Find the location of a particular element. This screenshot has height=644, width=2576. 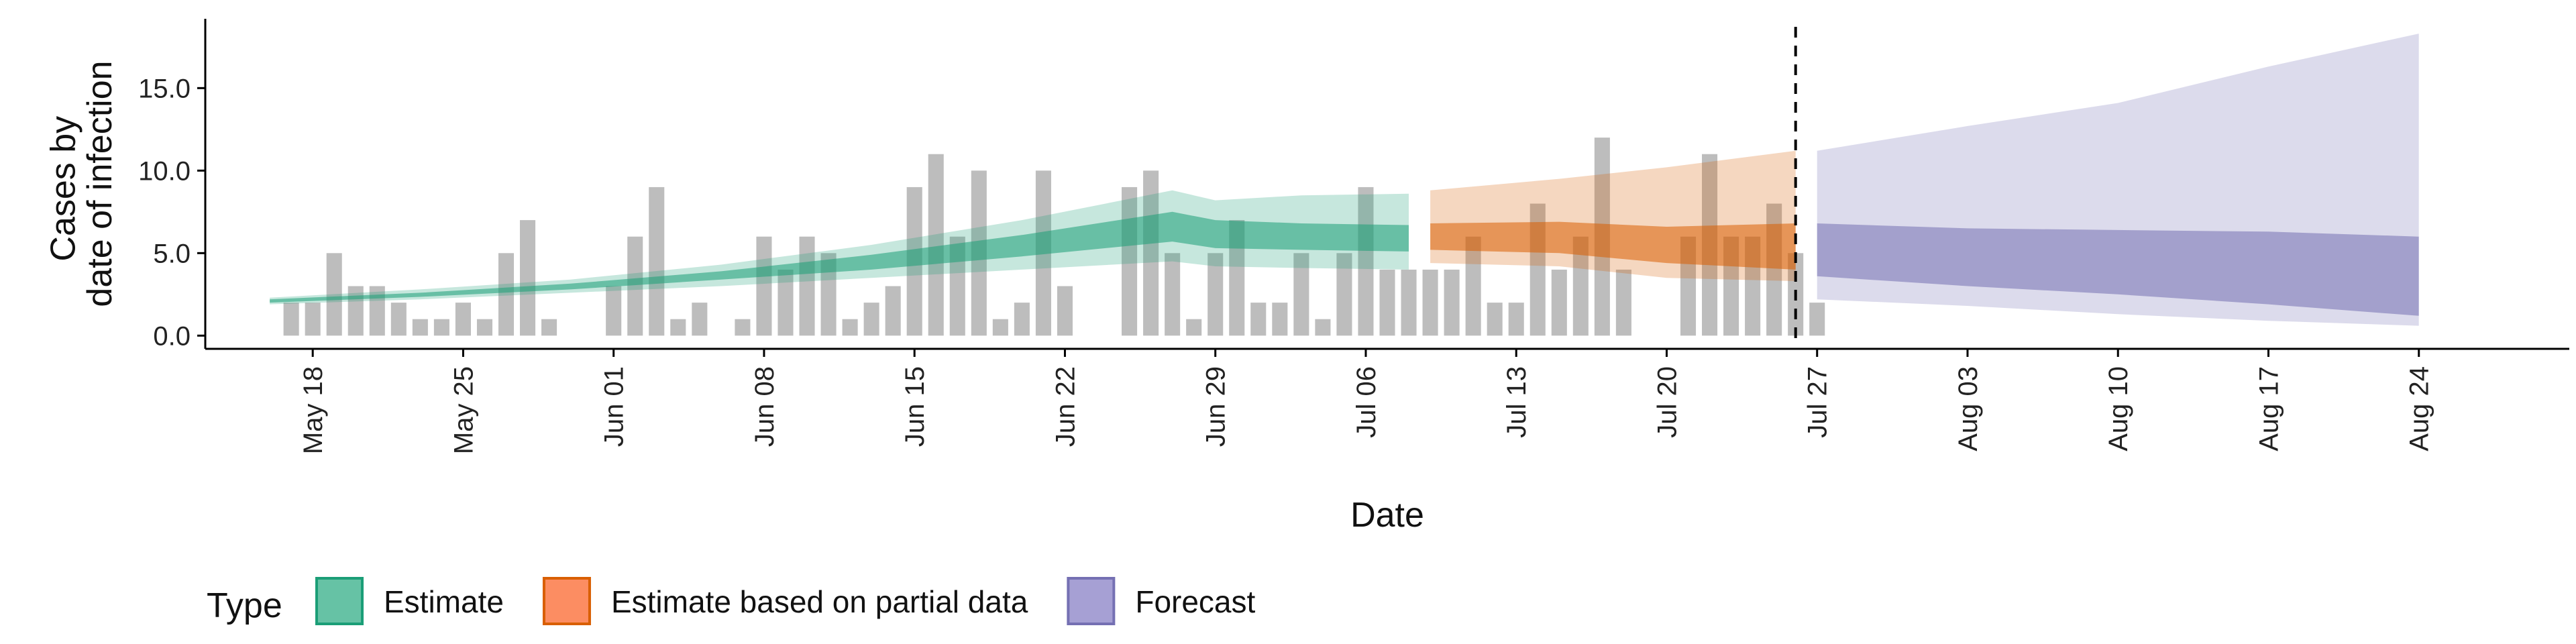

legend-key-forecast is located at coordinates (1091, 601).